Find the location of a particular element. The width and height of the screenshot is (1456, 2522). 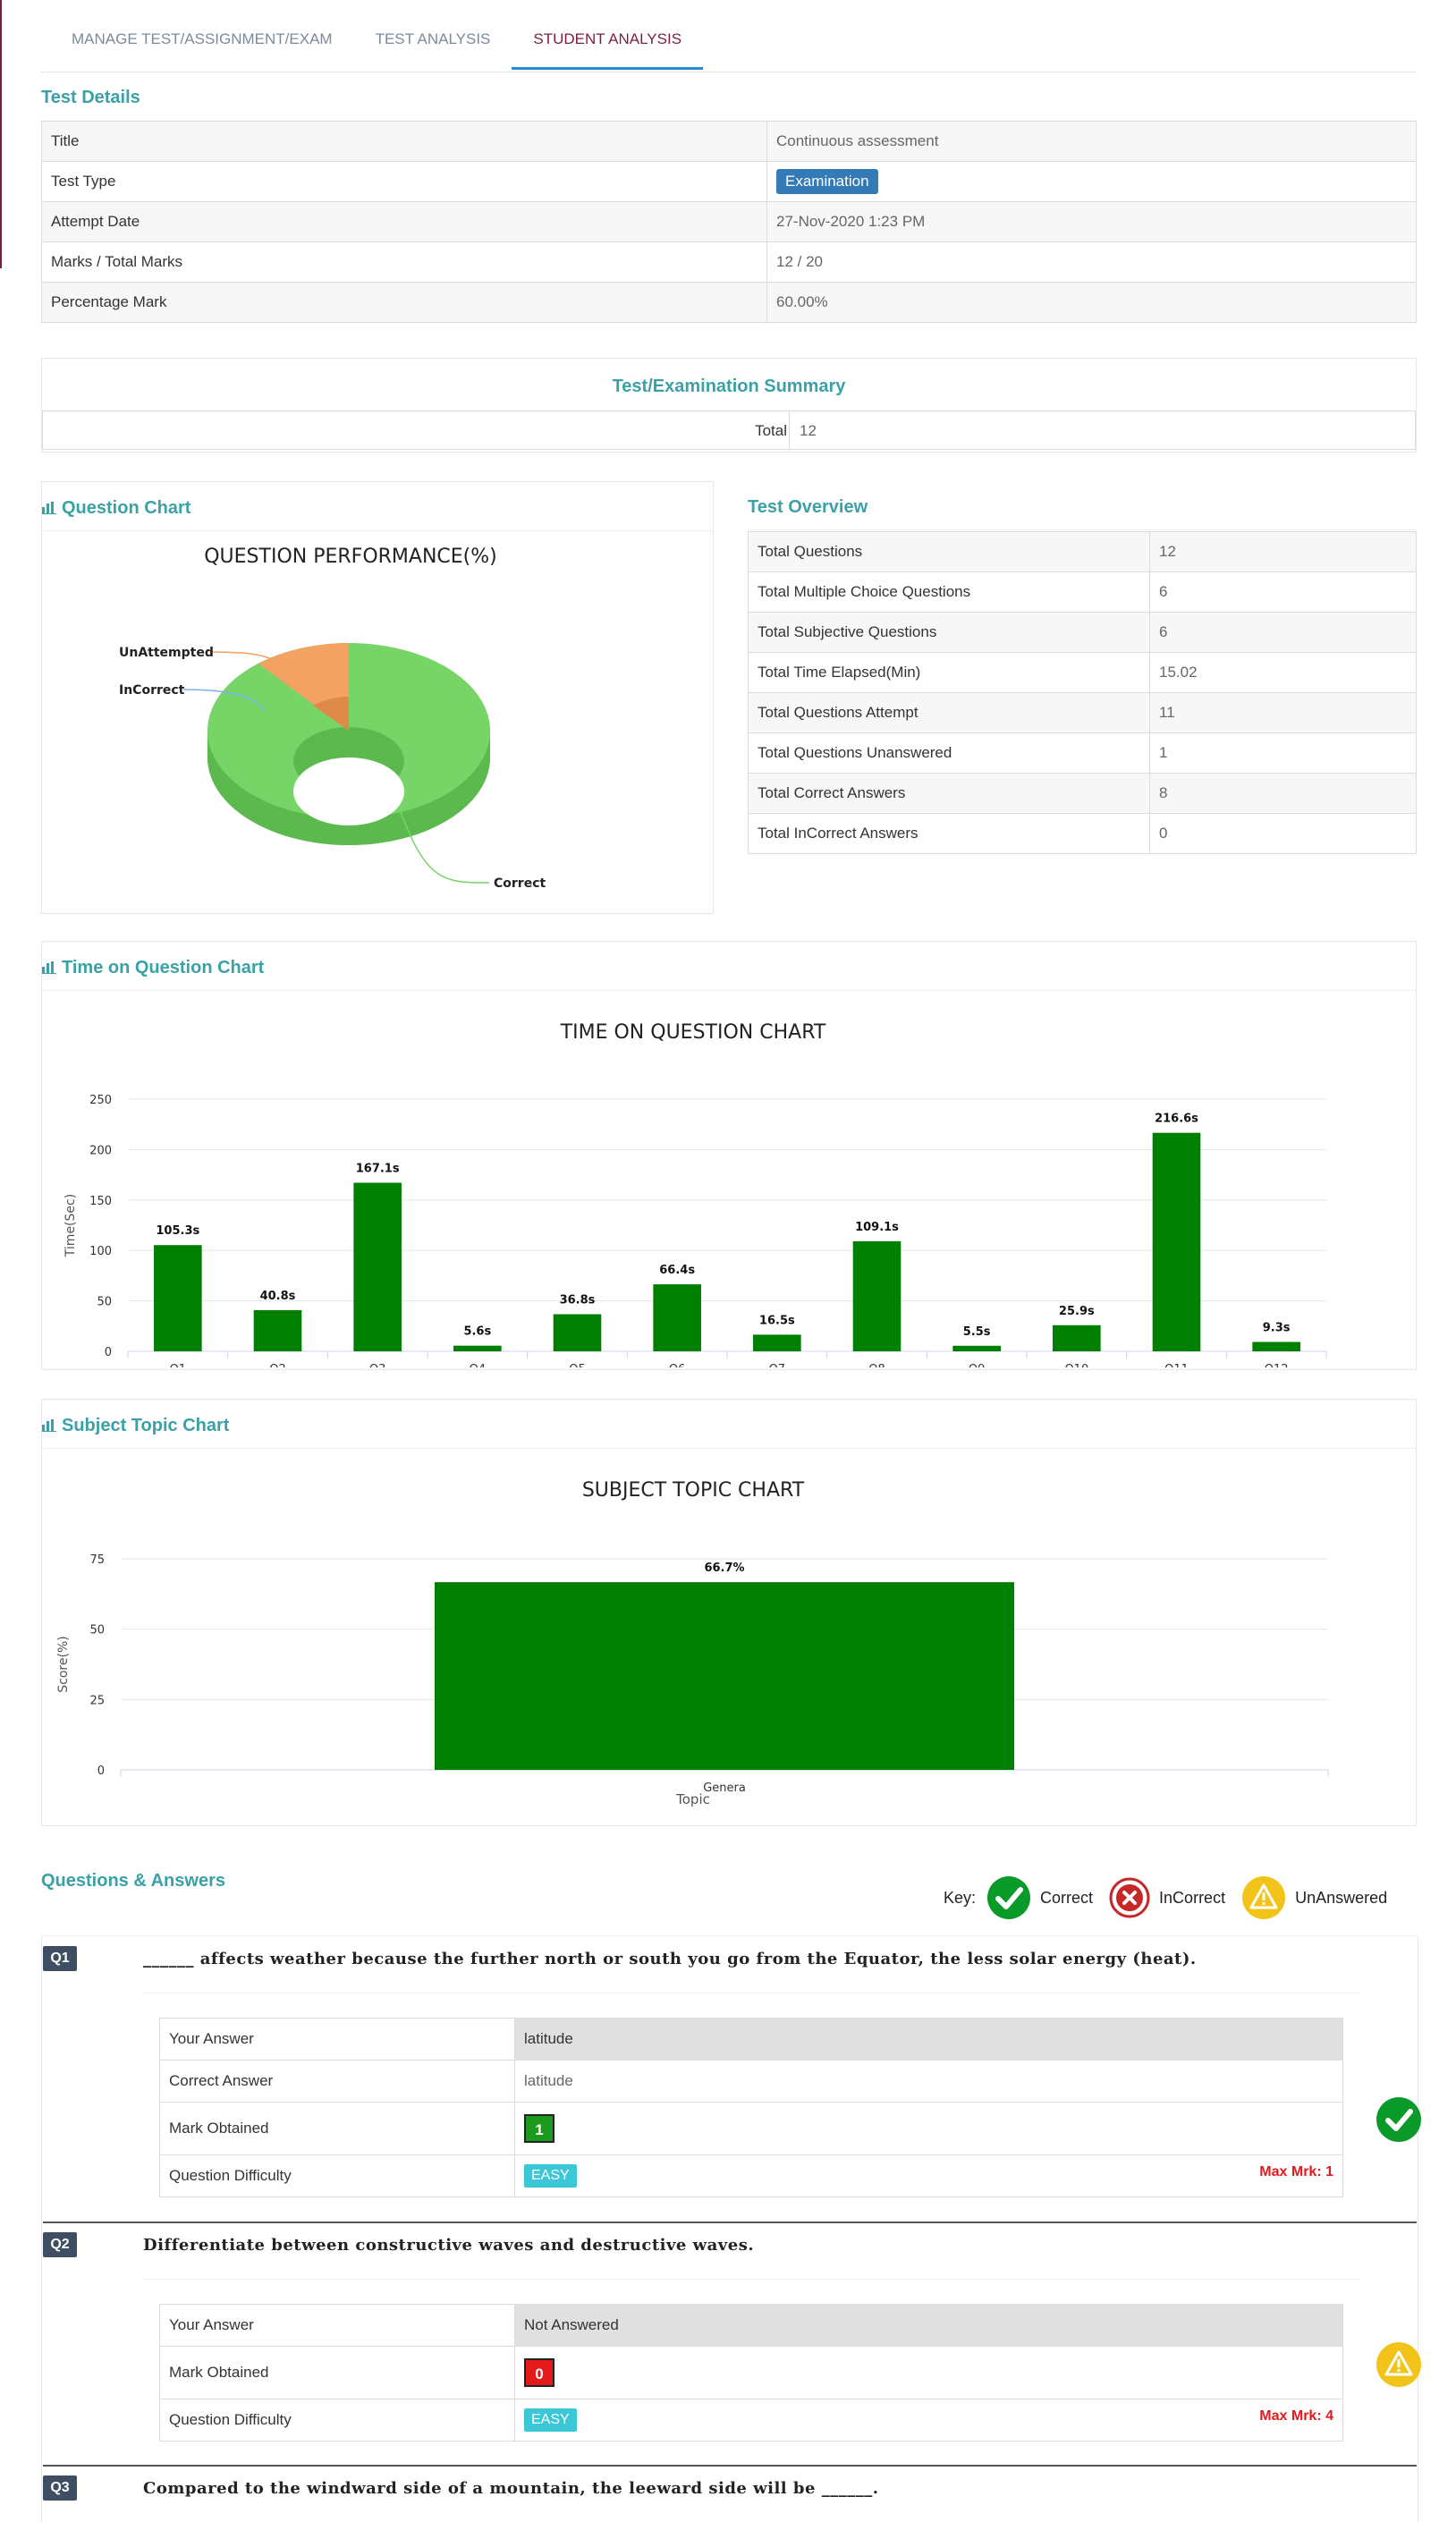

table-row: Total Subjective Questions 6 is located at coordinates (1082, 633).